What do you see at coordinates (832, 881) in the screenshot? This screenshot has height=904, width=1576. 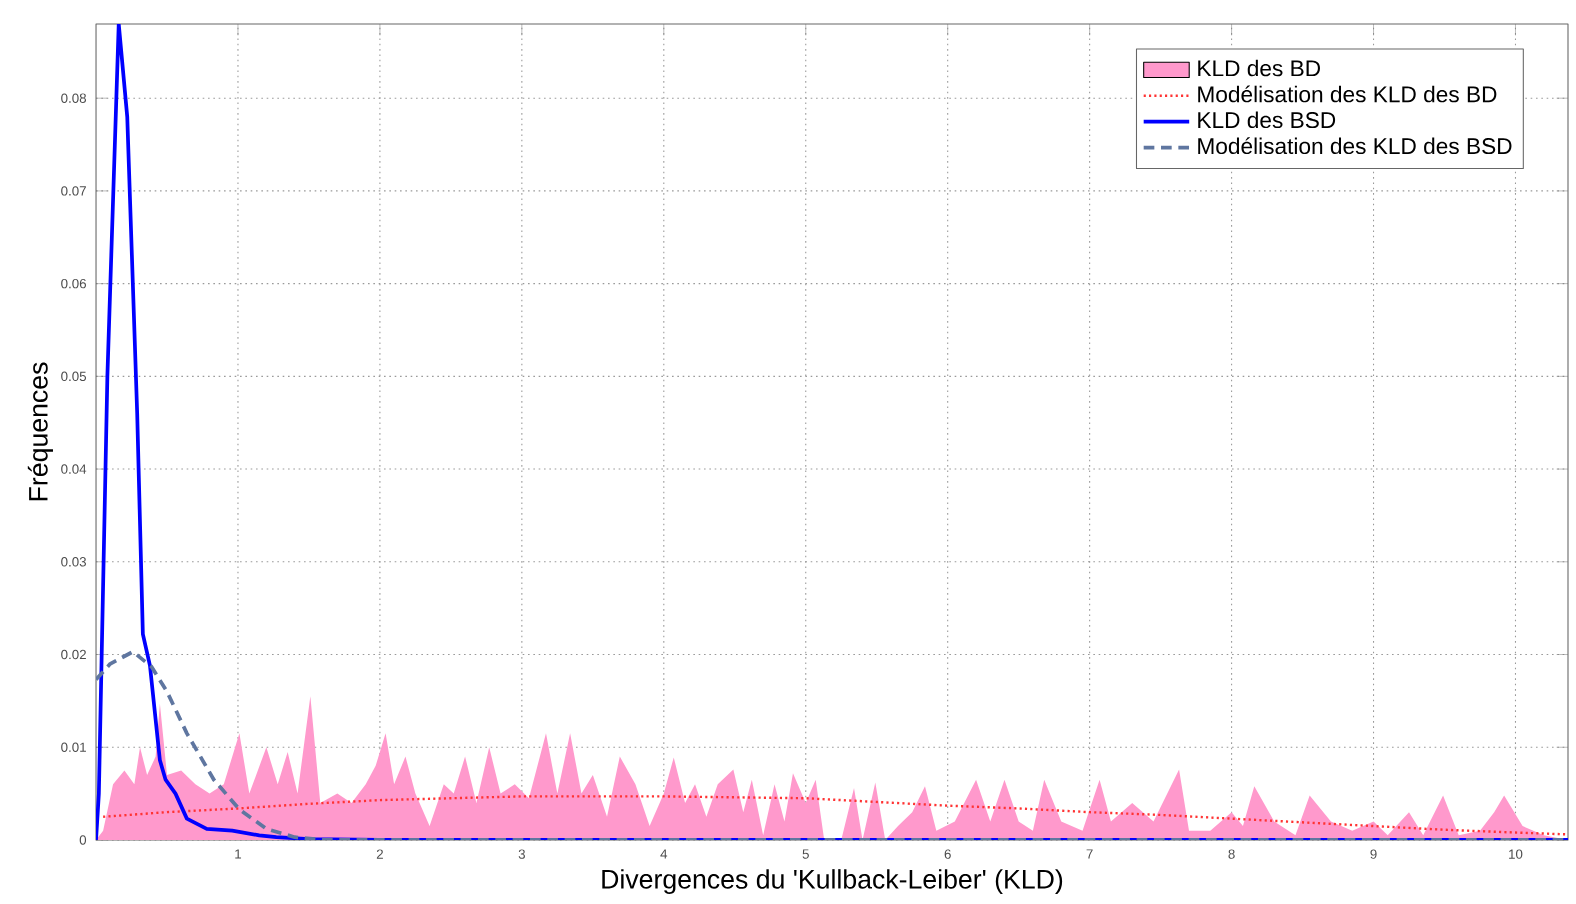 I see `x-axis-title: Divergences du 'Kullback-Leiber' (KLD)` at bounding box center [832, 881].